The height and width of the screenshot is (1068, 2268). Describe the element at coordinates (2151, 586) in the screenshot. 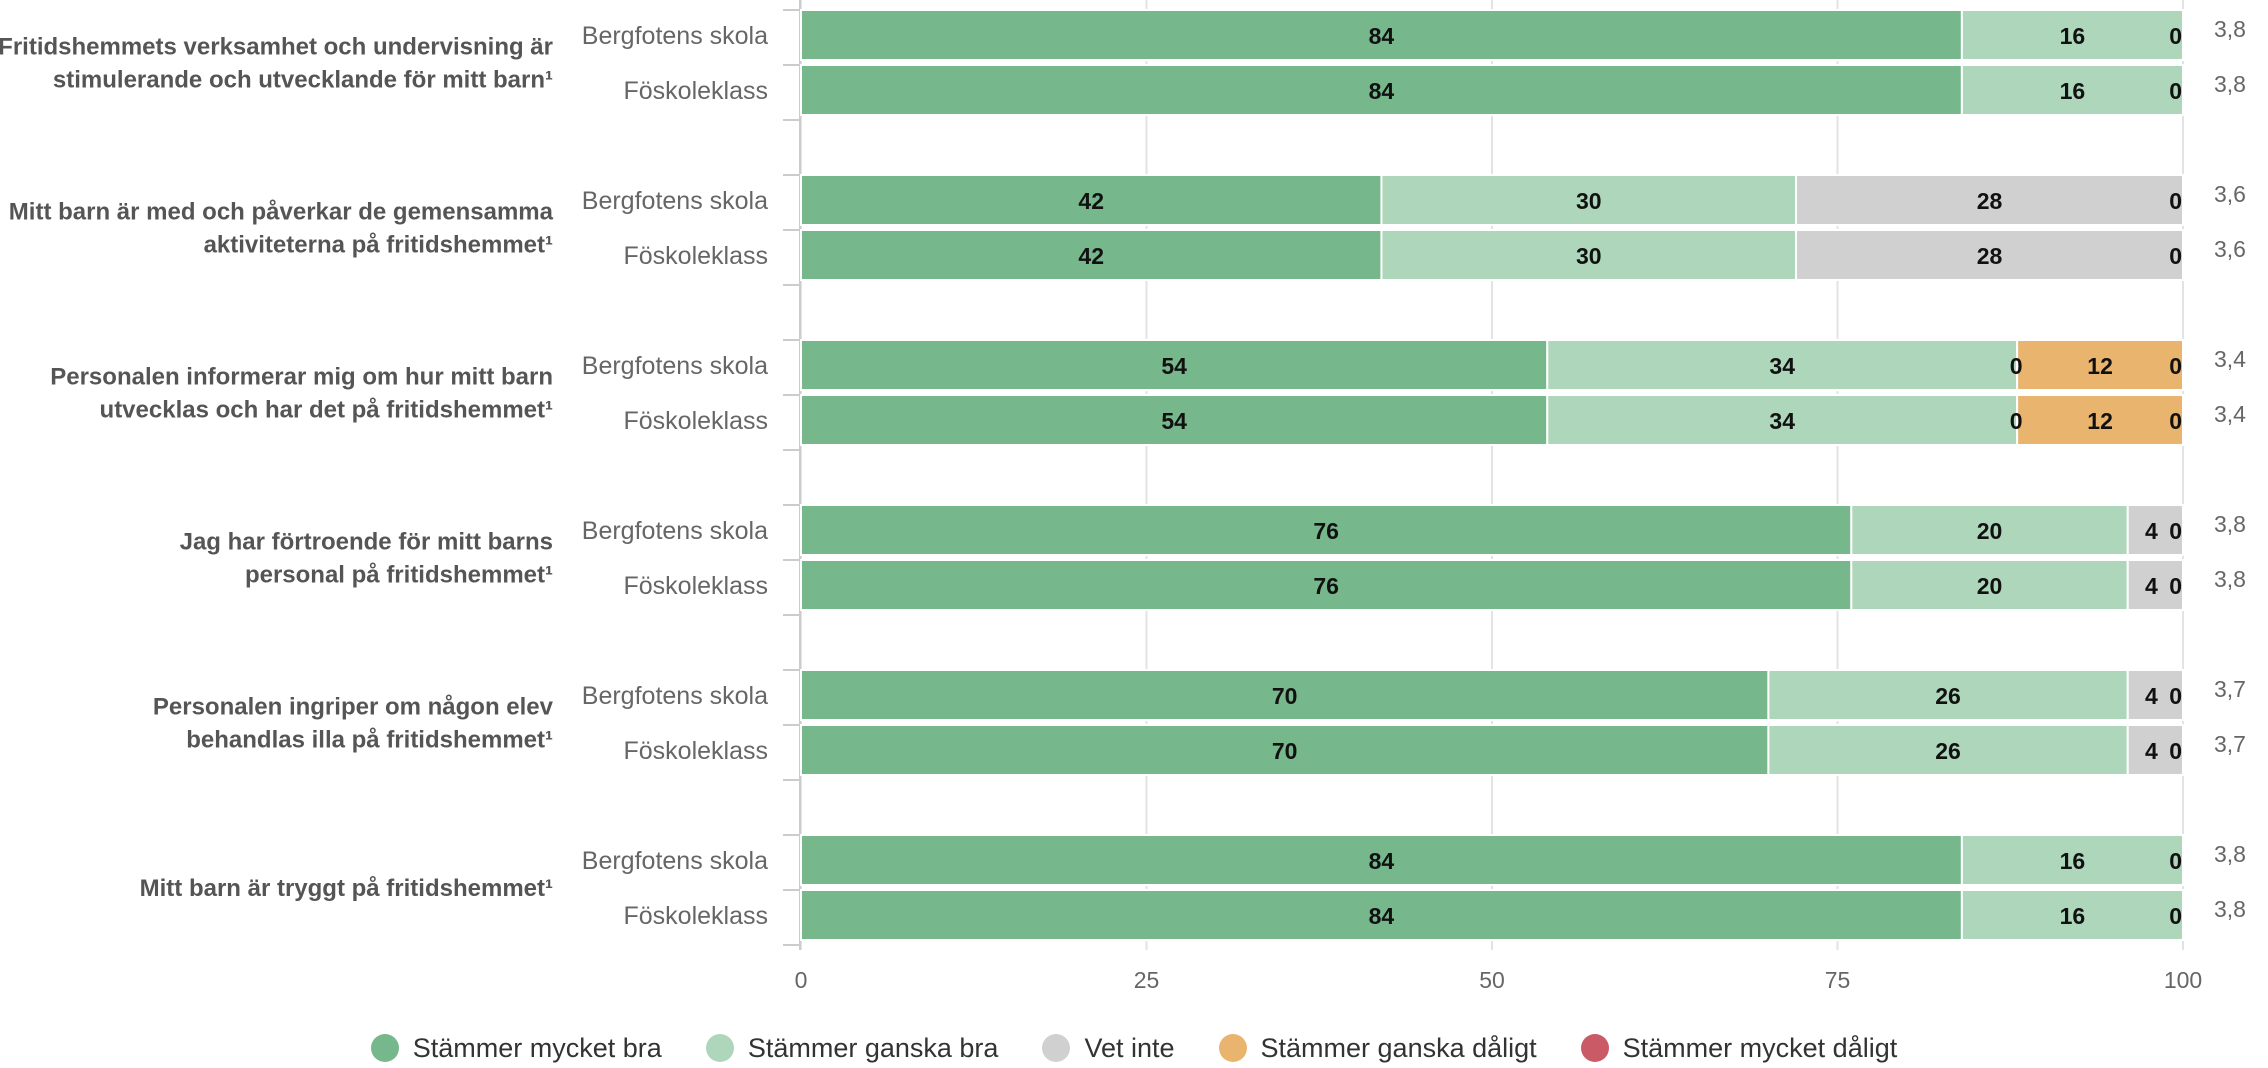

I see `bar-data-label: 4` at that location.